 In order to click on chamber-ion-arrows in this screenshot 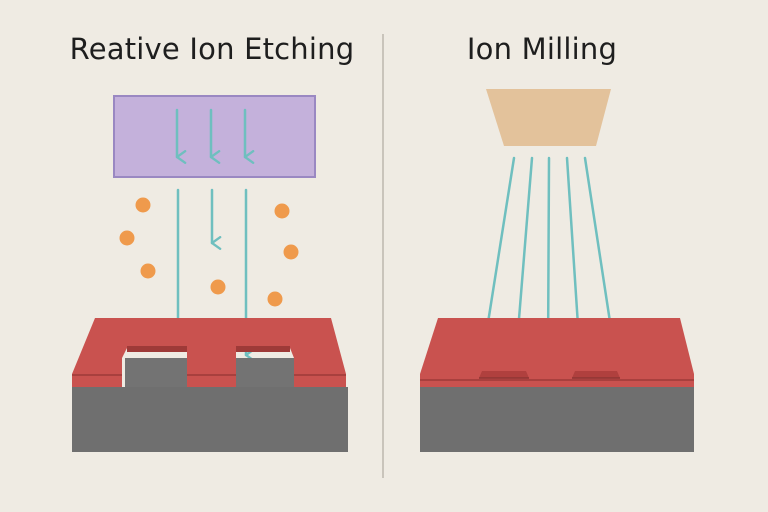, I will do `click(215, 136)`.